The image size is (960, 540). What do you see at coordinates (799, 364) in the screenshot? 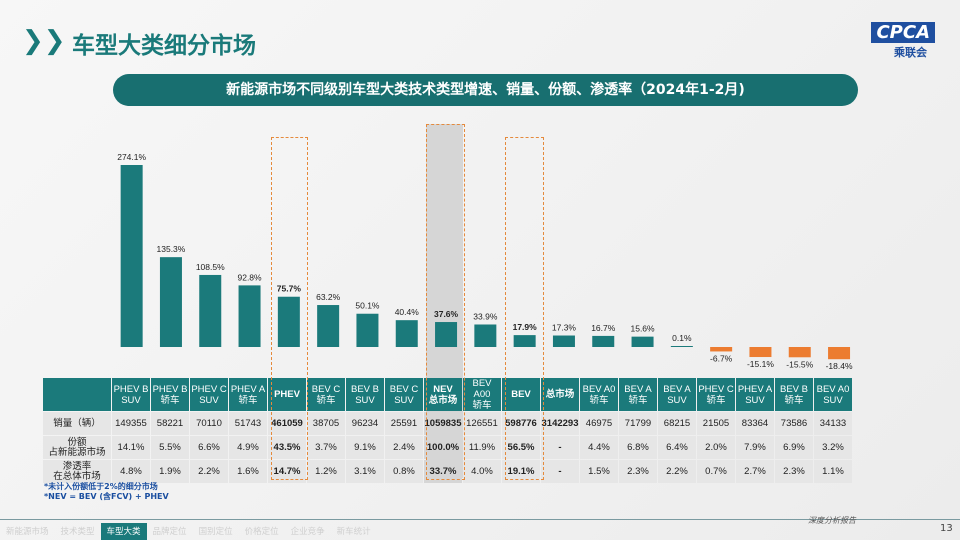
I see `data-label: -15.5%` at bounding box center [799, 364].